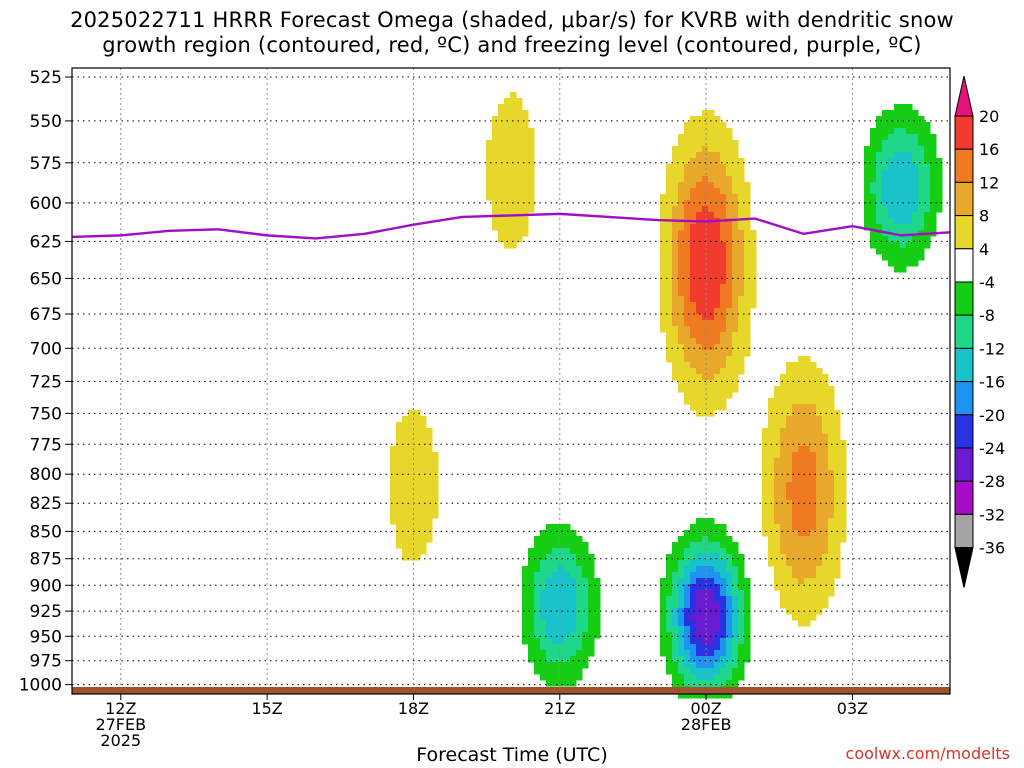  What do you see at coordinates (927, 753) in the screenshot?
I see `credit-text: coolwx.com/modelts` at bounding box center [927, 753].